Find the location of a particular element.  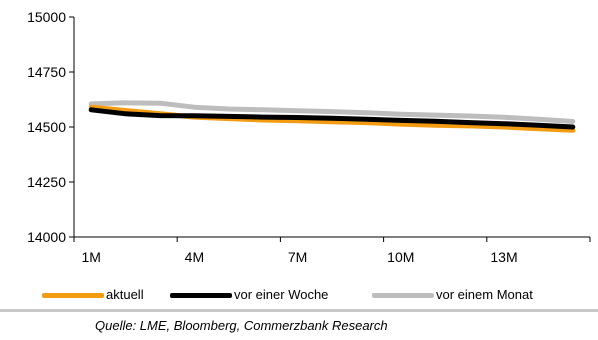

y-tick-label: 14500 is located at coordinates (46, 127).